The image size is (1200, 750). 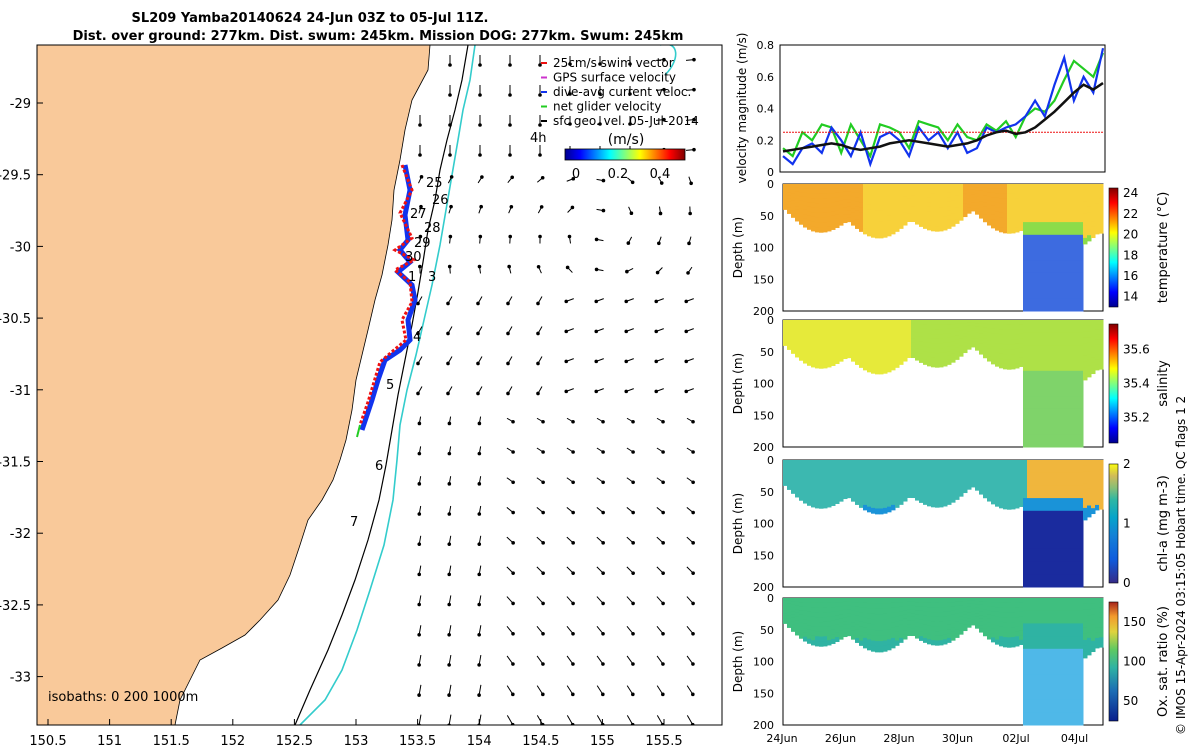 What do you see at coordinates (927, 738) in the screenshot?
I see `date-axis: 24Jun 26Jun 28Jun 30Jun 02Jul 04Jul` at bounding box center [927, 738].